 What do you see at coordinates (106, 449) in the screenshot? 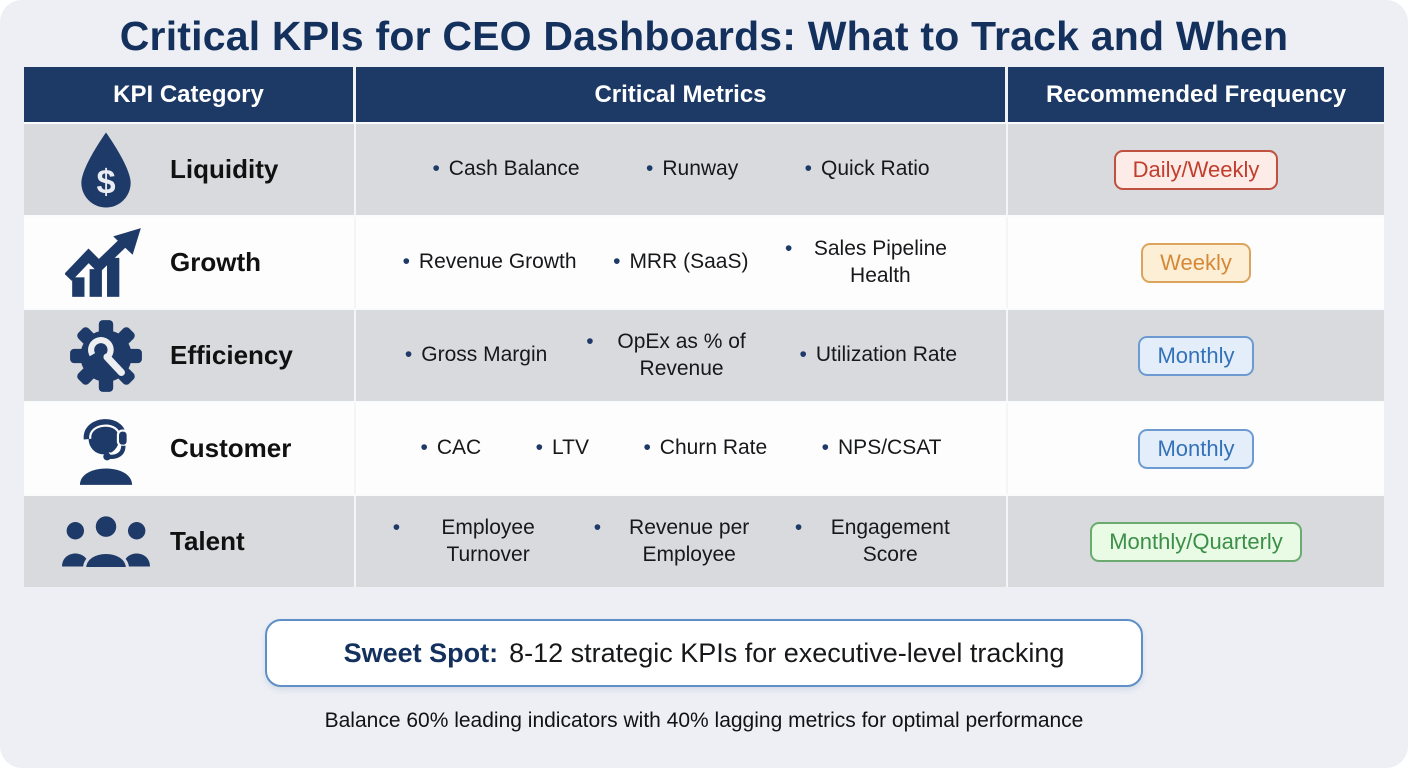
I see `headset-person-icon` at bounding box center [106, 449].